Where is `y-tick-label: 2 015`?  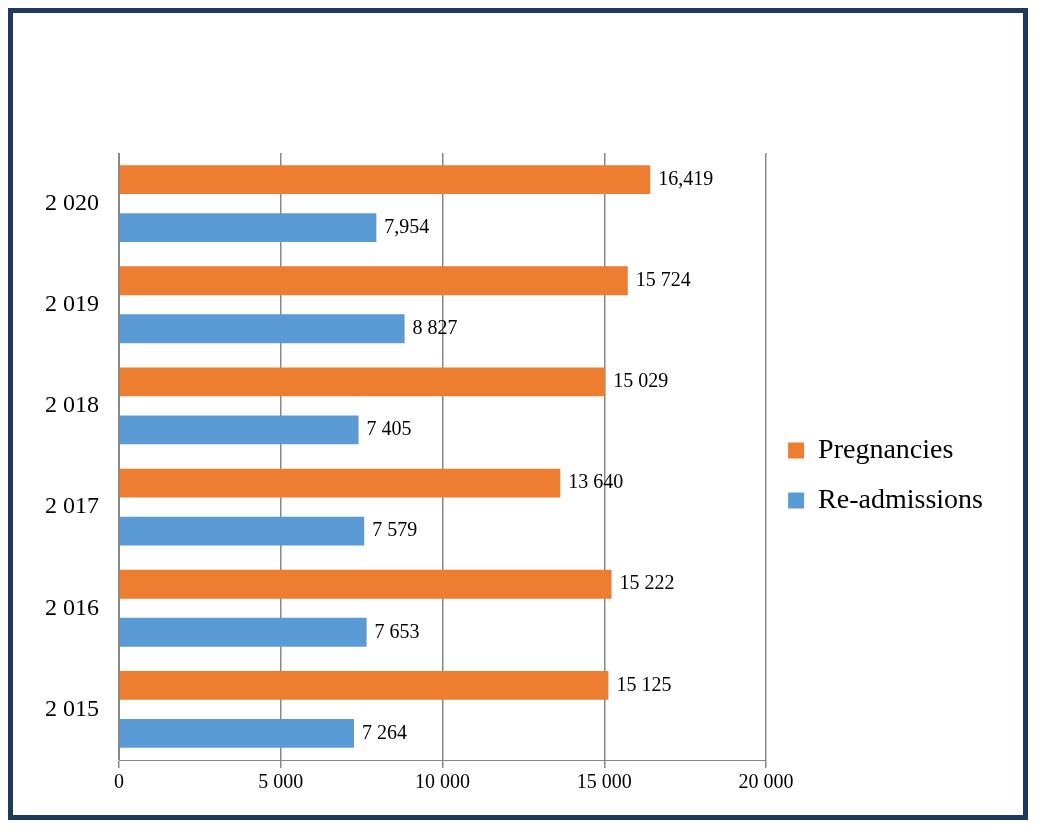
y-tick-label: 2 015 is located at coordinates (72, 707).